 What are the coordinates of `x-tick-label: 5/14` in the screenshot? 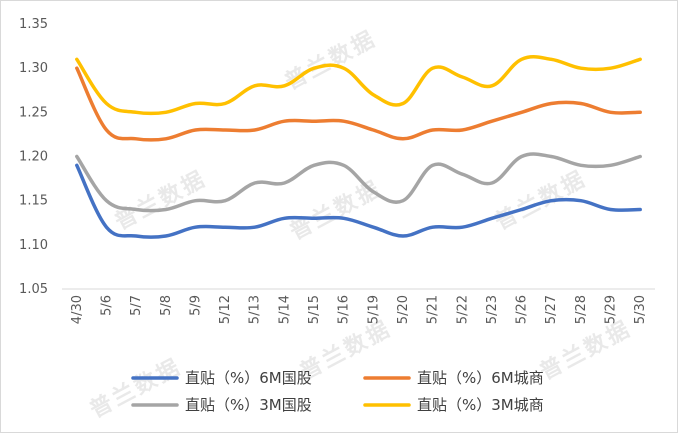 It's located at (284, 309).